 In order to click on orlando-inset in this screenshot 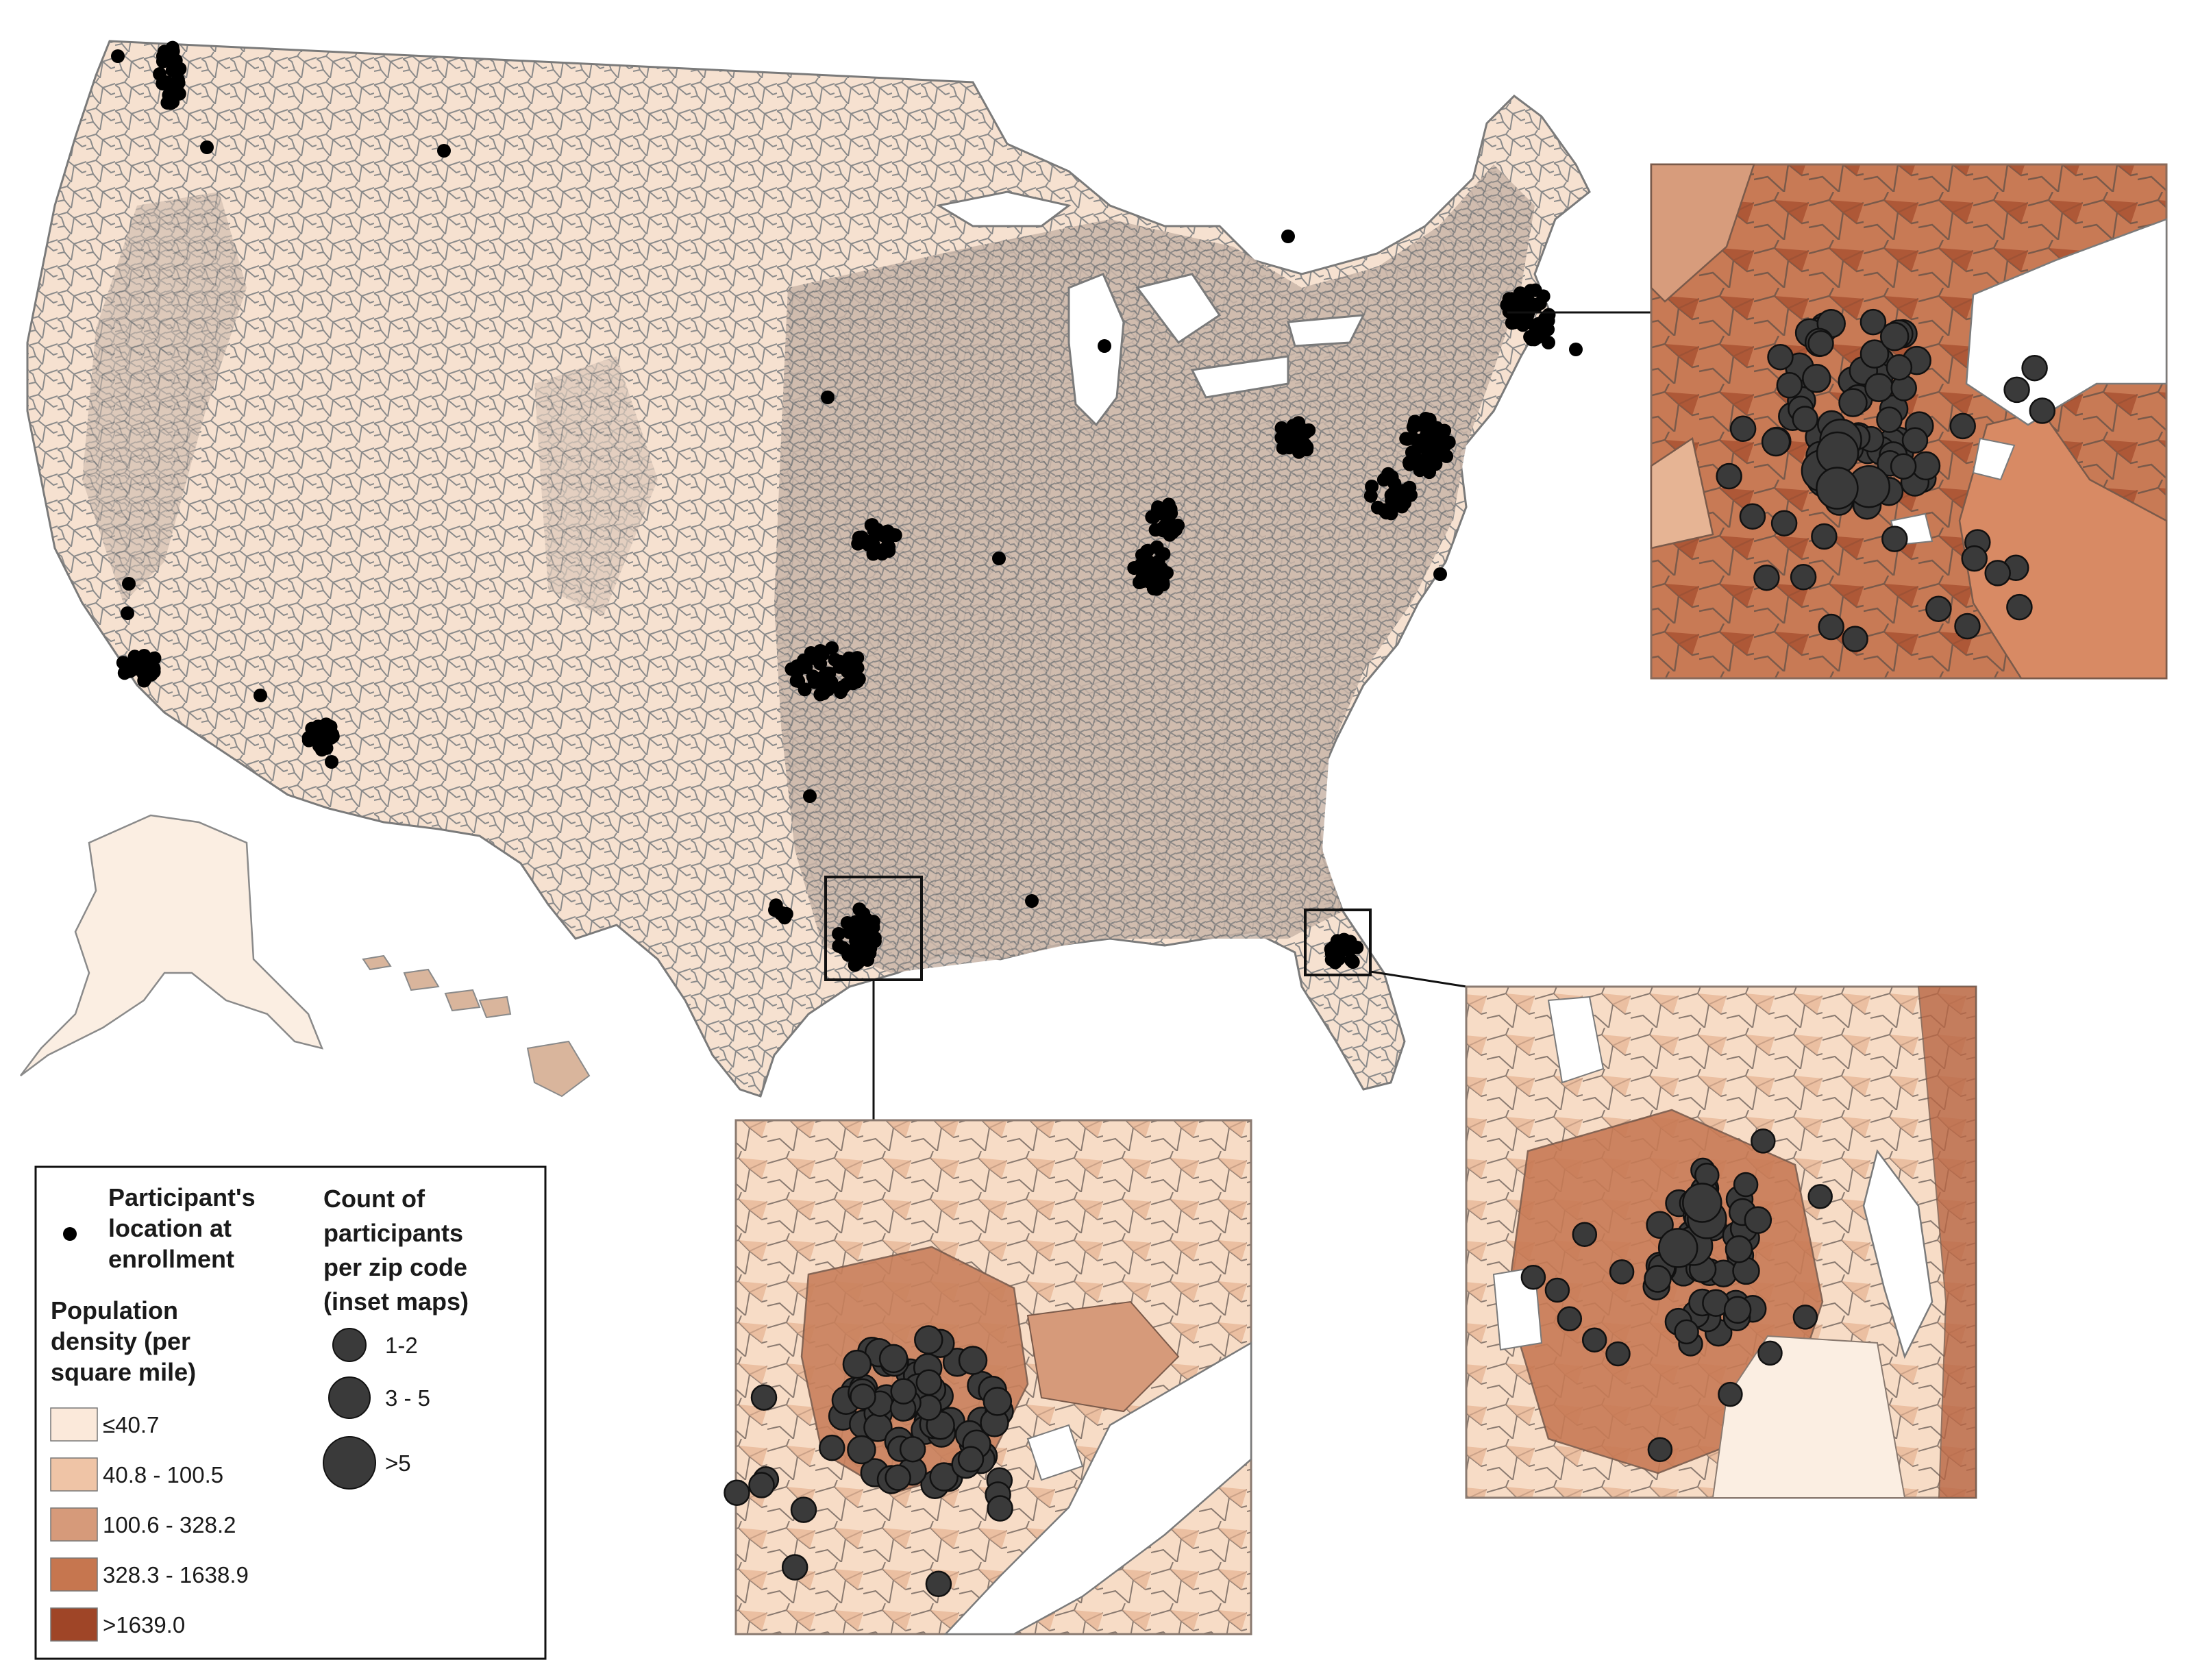, I will do `click(1721, 1242)`.